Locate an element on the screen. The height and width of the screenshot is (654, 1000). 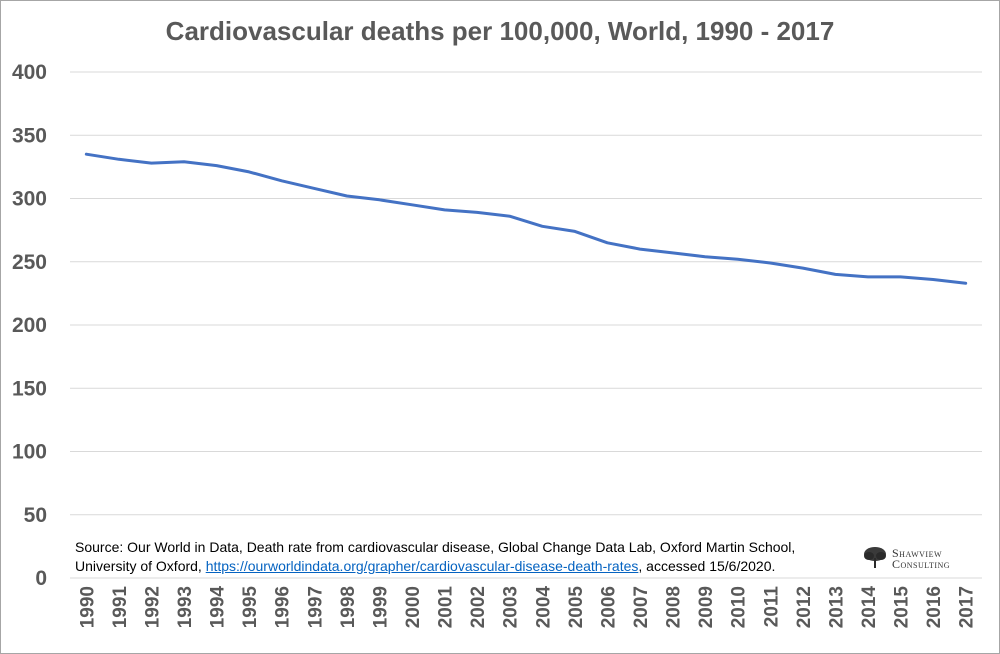
x-tick-label: 1990 is located at coordinates (87, 607).